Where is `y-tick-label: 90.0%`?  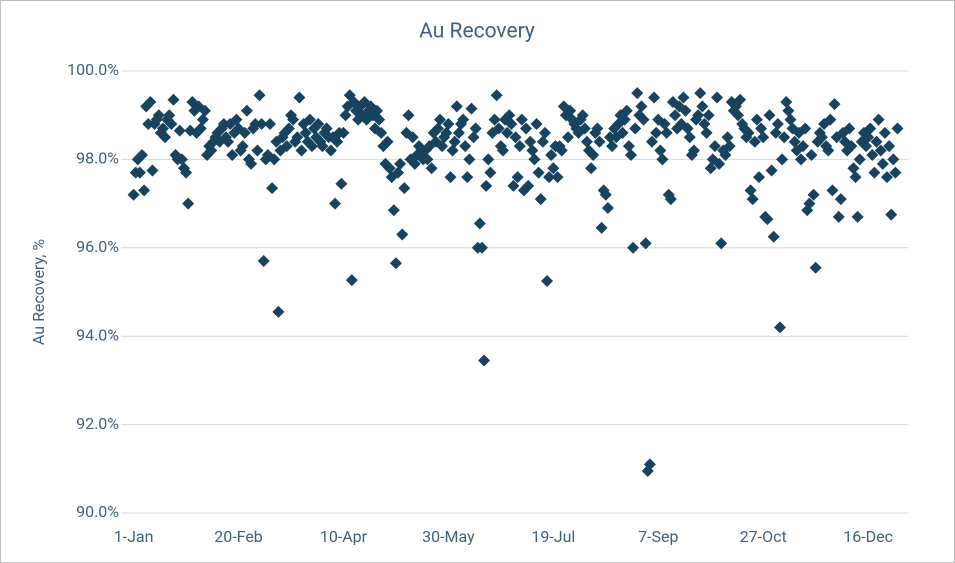 y-tick-label: 90.0% is located at coordinates (97, 511).